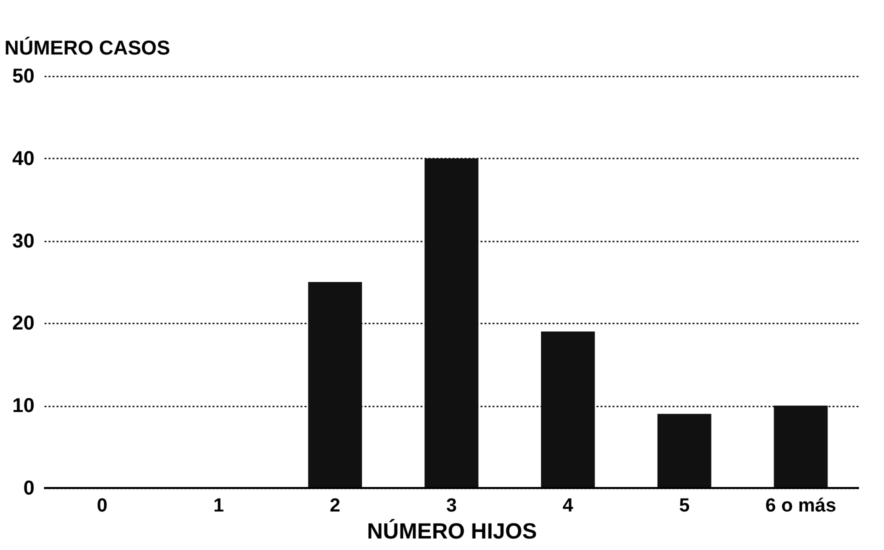  I want to click on x-tick-label: 6 o más, so click(800, 506).